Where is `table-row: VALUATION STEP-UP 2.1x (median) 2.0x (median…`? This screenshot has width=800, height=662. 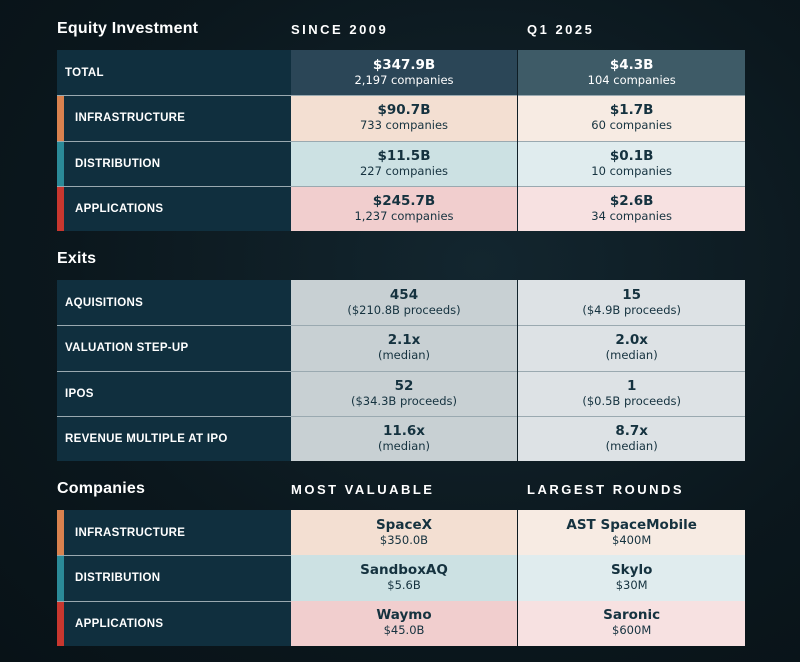
table-row: VALUATION STEP-UP 2.1x (median) 2.0x (median… is located at coordinates (401, 348).